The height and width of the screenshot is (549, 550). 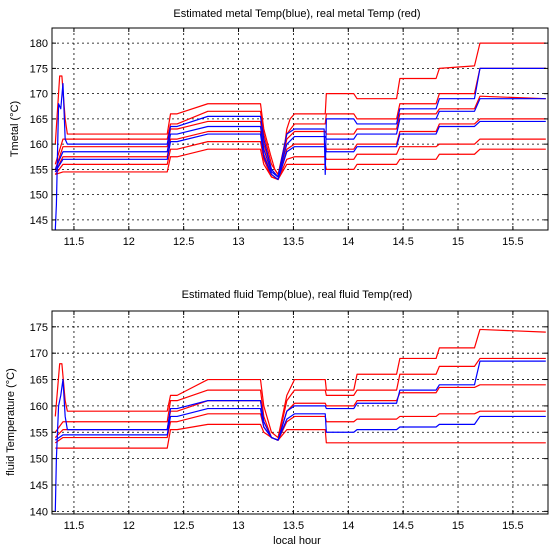 I want to click on top-chart-xtick-label: 15.5, so click(x=512, y=242).